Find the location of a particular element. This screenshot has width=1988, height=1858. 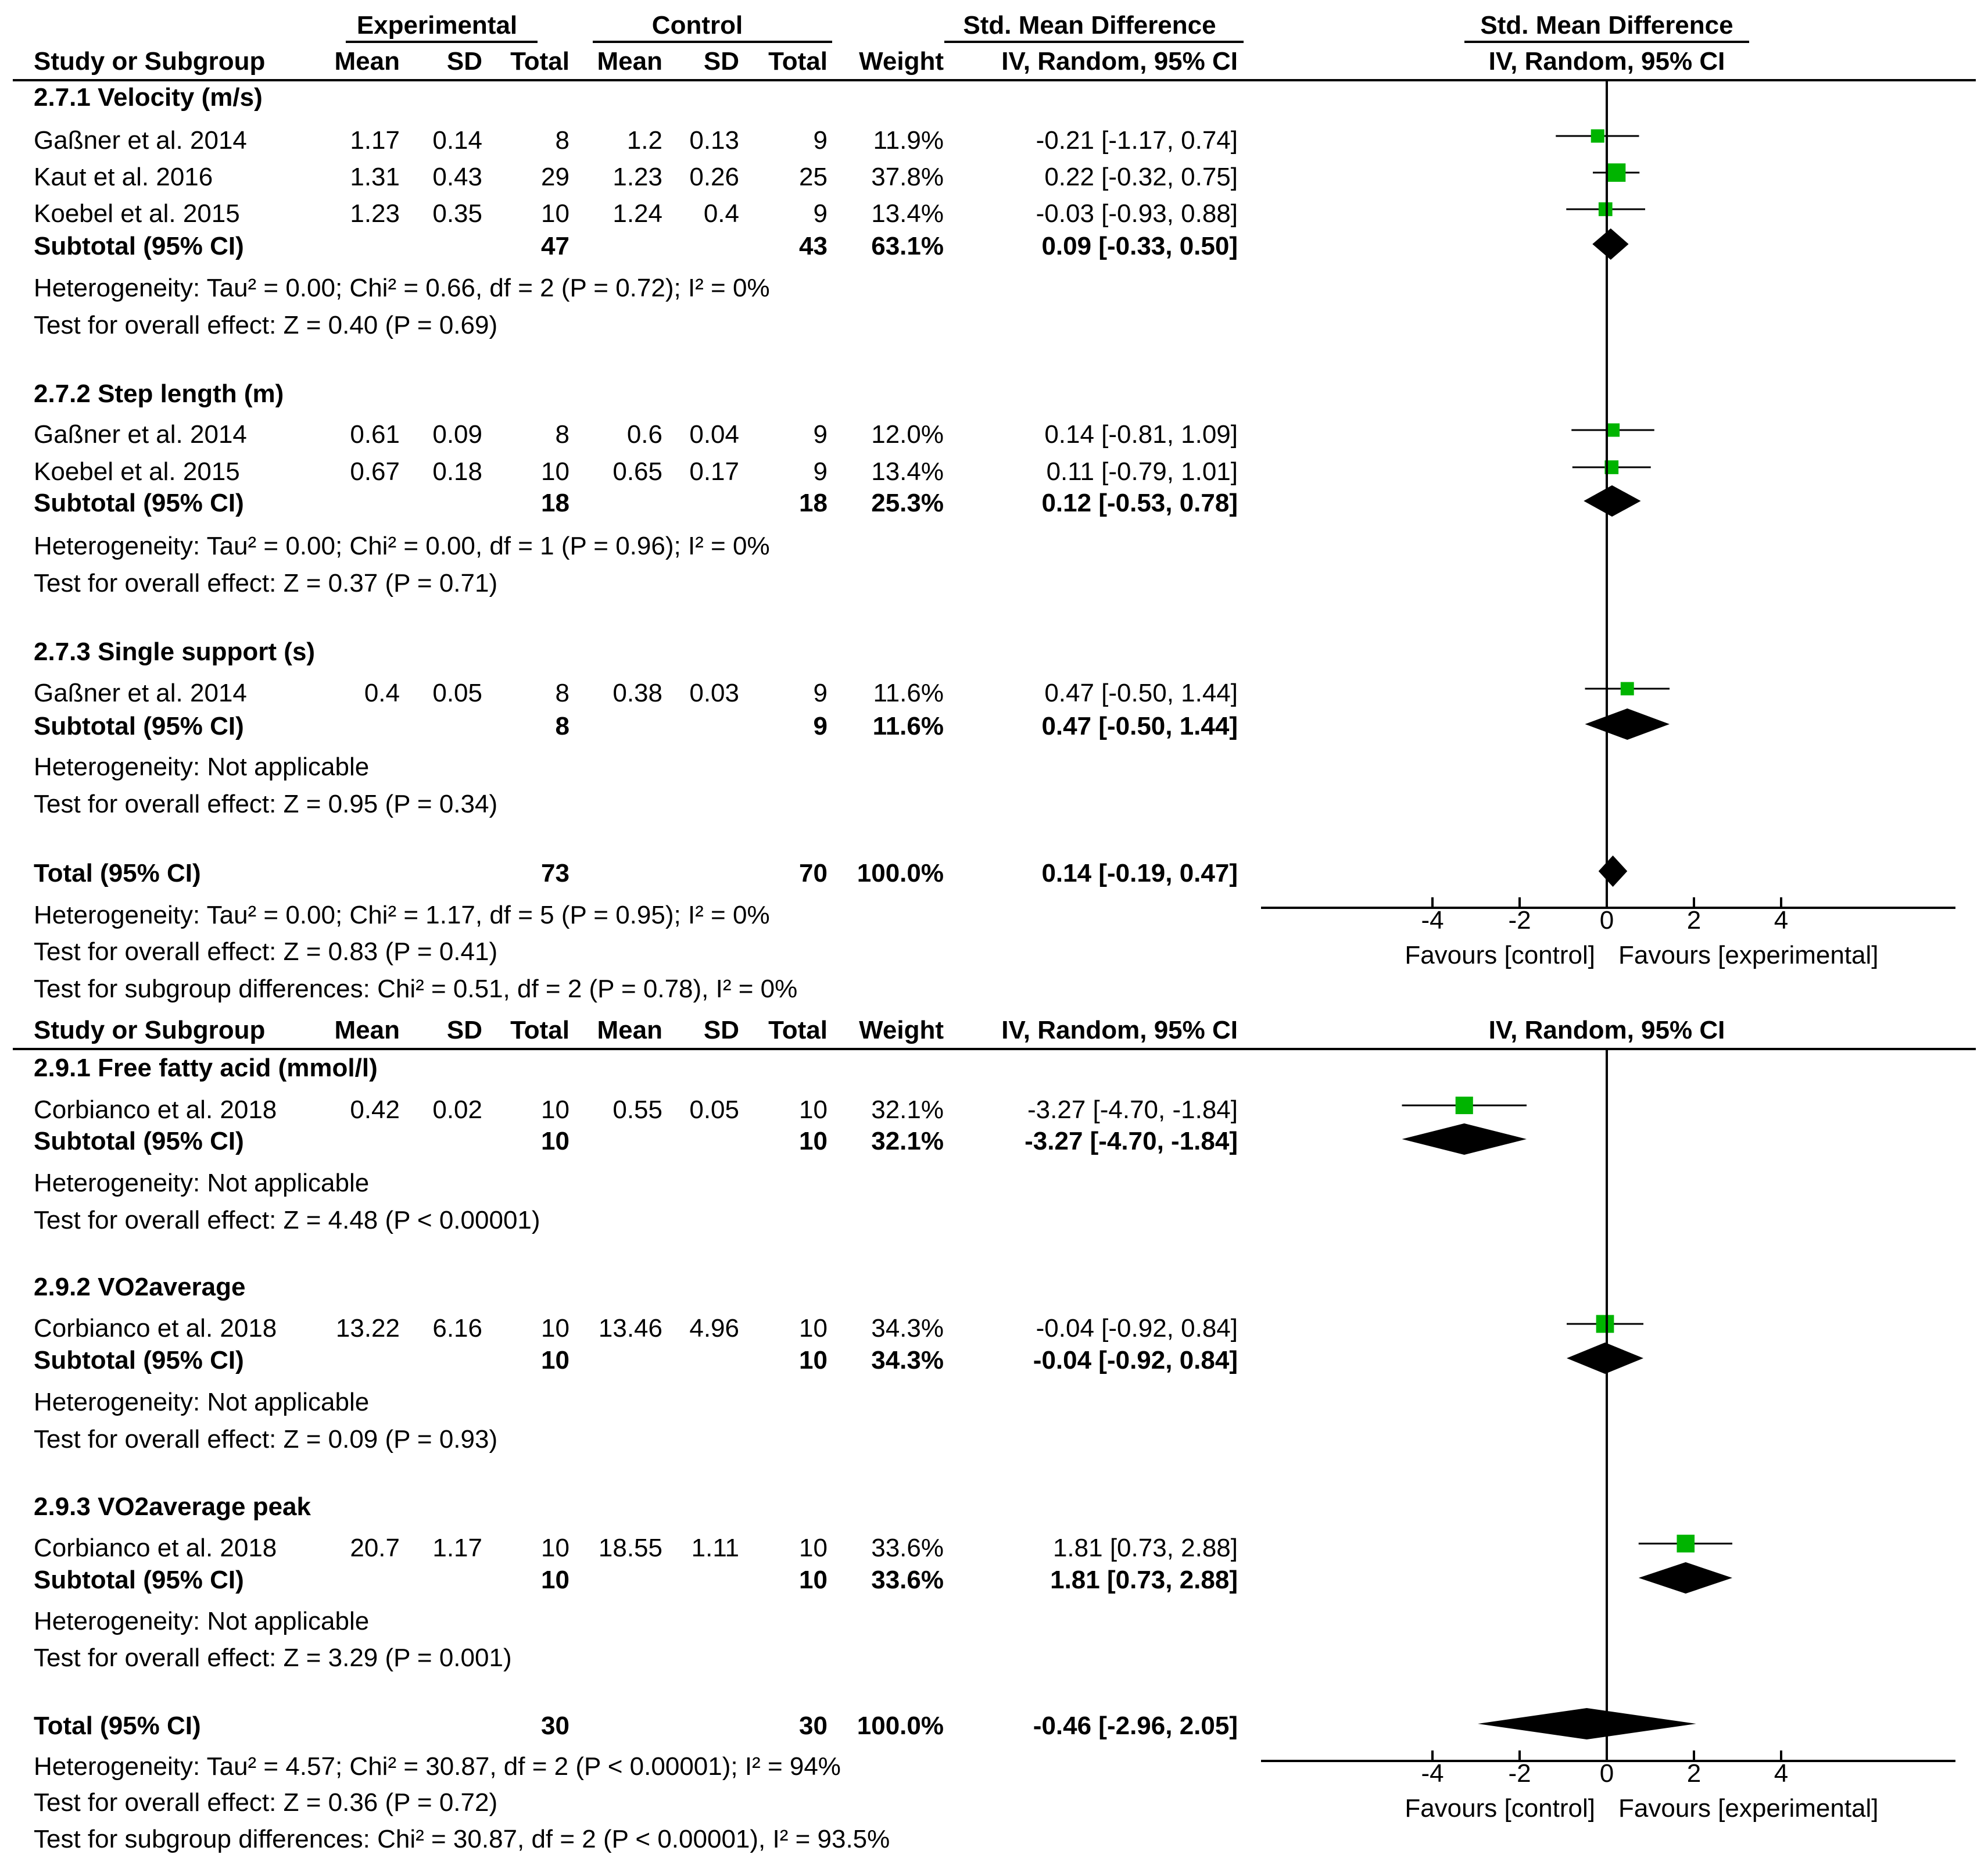

axis-tick-label: 0 is located at coordinates (1606, 1773).